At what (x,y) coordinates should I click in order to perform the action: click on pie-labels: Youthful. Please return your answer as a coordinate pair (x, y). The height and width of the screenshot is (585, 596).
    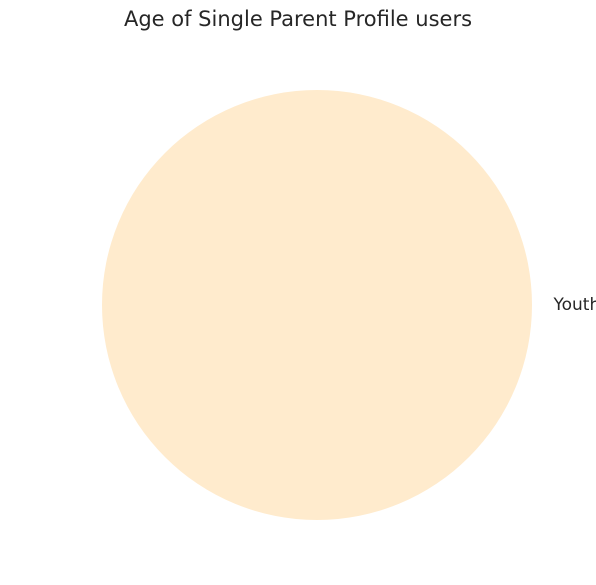
    Looking at the image, I should click on (574, 305).